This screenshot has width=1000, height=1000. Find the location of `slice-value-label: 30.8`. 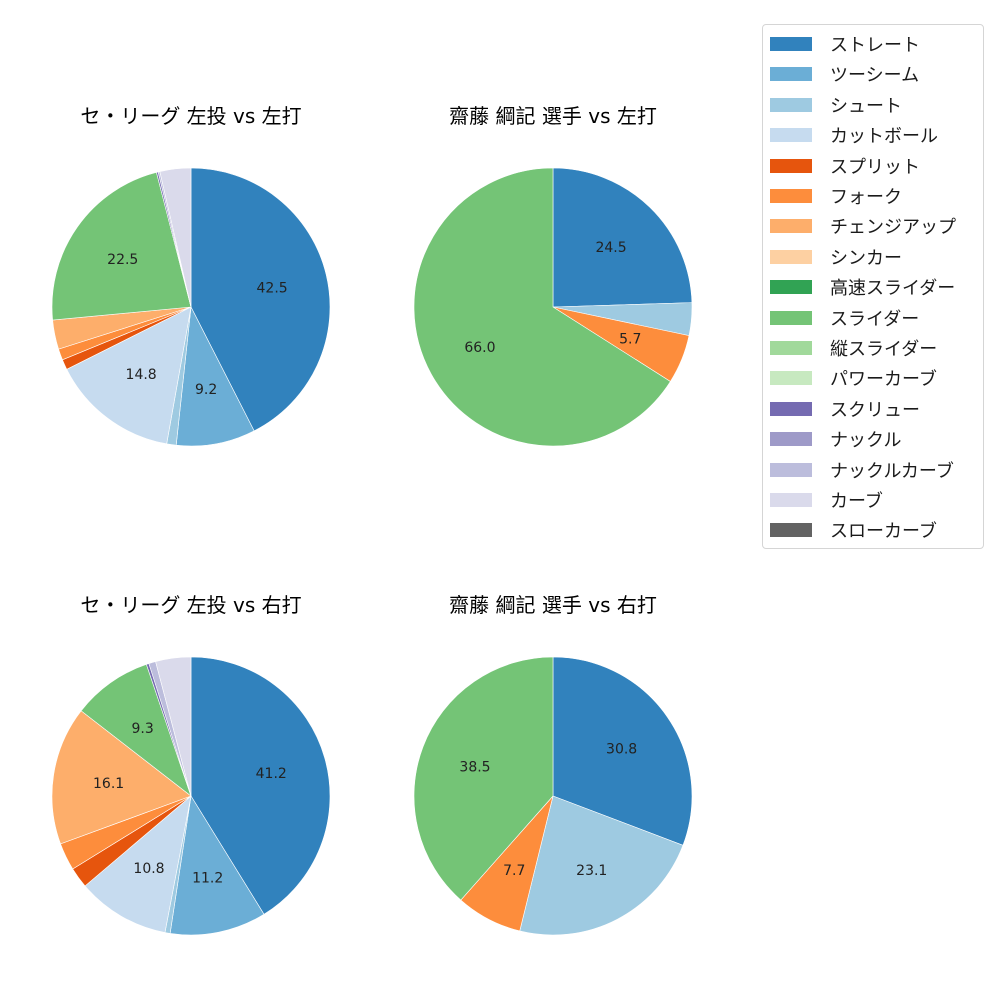

slice-value-label: 30.8 is located at coordinates (621, 750).